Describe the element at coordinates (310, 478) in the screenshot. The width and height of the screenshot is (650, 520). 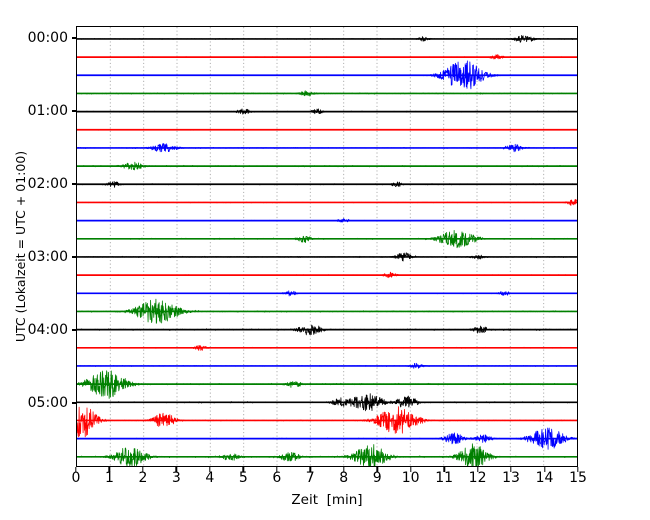
I see `x-axis-tick-7: 7` at that location.